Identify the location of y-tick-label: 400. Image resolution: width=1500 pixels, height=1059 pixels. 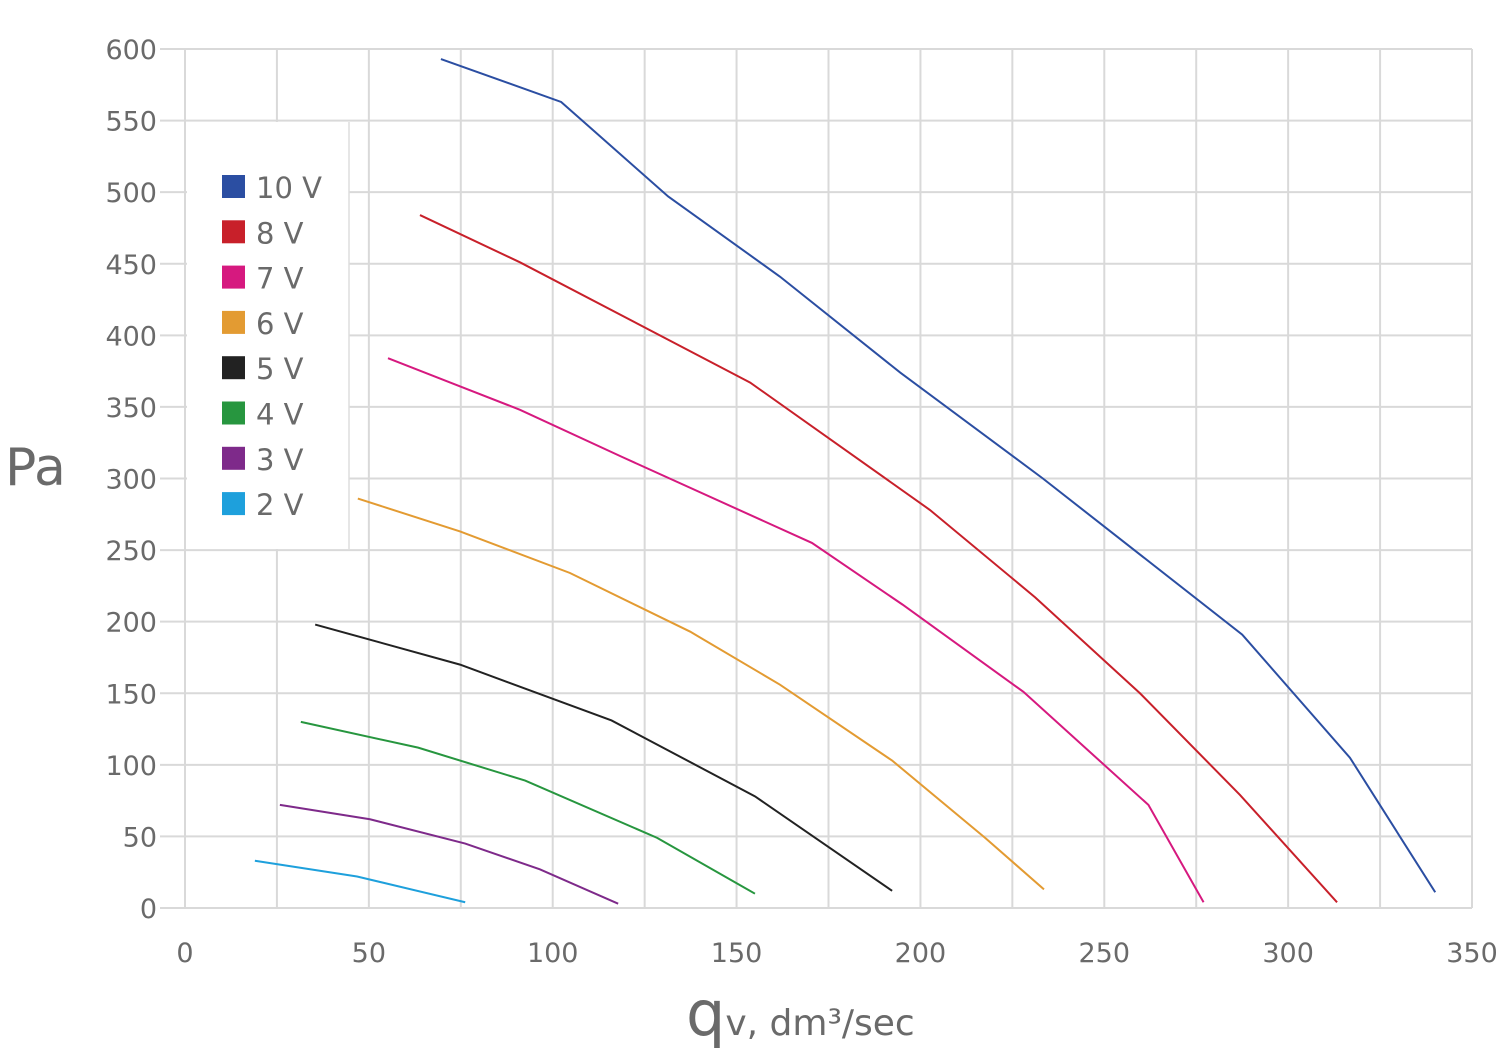
(131, 336).